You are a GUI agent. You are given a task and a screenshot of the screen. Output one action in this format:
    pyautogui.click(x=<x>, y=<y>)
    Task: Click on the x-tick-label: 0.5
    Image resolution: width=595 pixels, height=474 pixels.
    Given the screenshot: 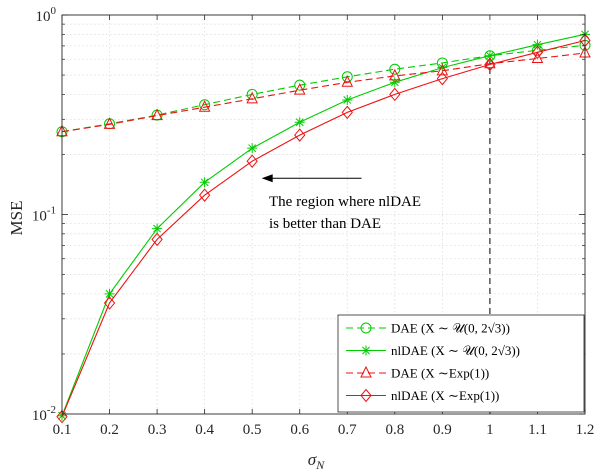 What is the action you would take?
    pyautogui.click(x=252, y=430)
    